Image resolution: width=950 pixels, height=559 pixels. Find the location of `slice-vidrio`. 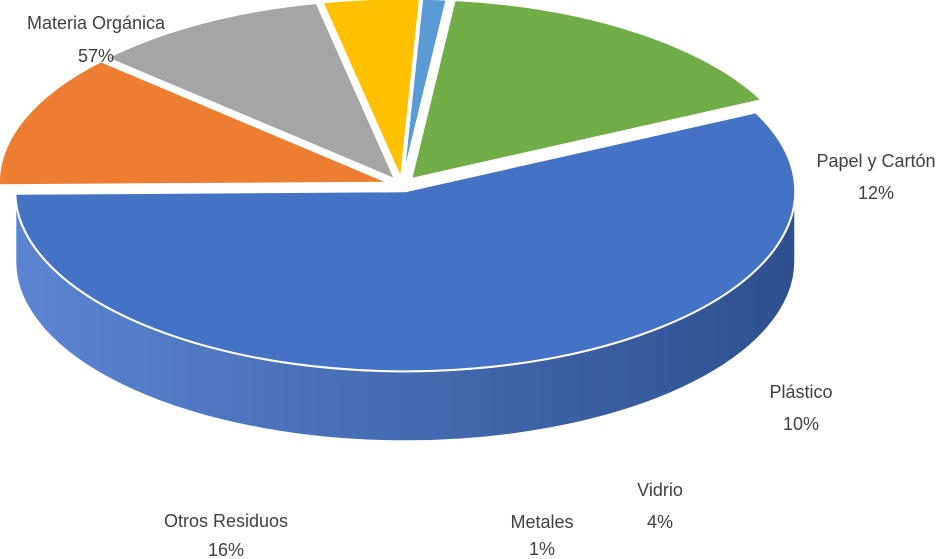

slice-vidrio is located at coordinates (371, 90).